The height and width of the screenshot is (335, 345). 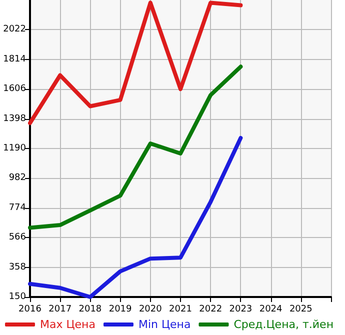 What do you see at coordinates (14, 119) in the screenshot?
I see `y-tick-label: 1398` at bounding box center [14, 119].